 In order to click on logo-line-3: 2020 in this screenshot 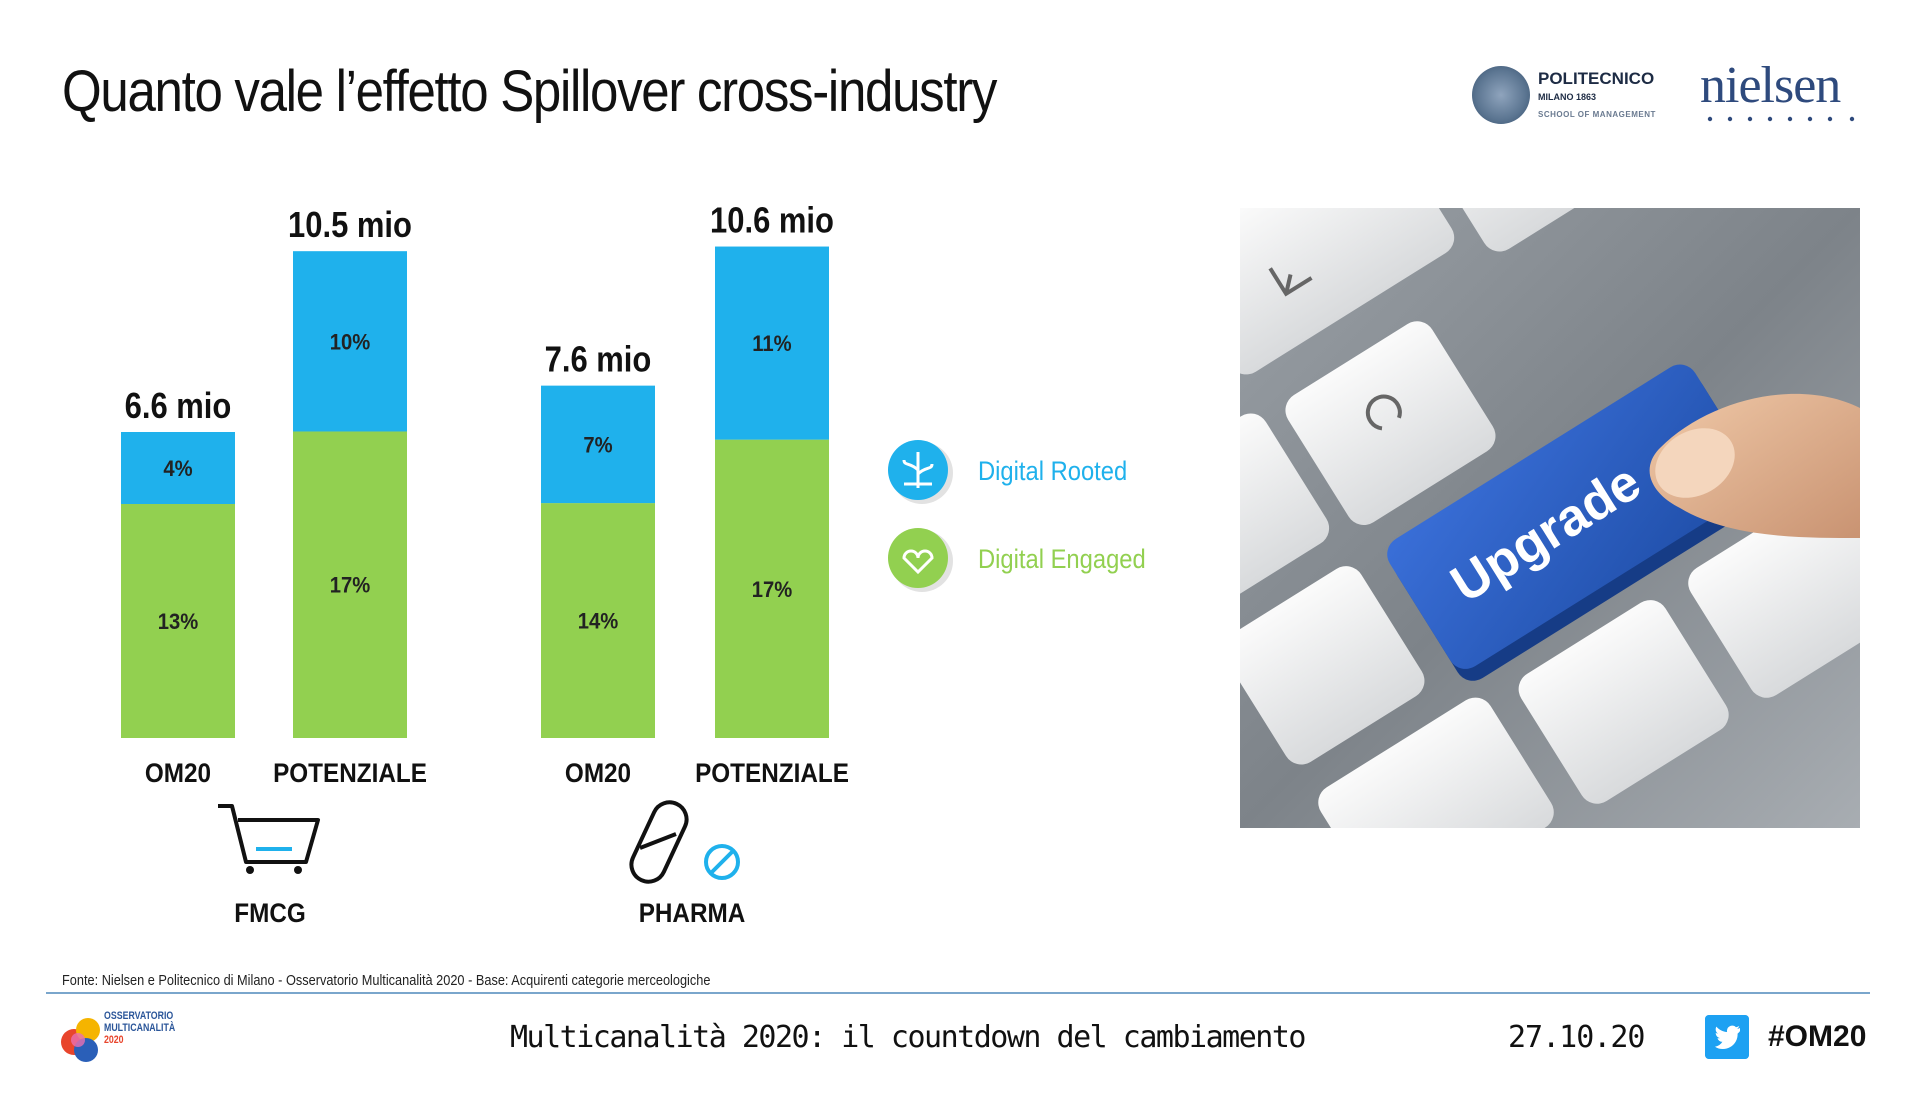, I will do `click(114, 1040)`.